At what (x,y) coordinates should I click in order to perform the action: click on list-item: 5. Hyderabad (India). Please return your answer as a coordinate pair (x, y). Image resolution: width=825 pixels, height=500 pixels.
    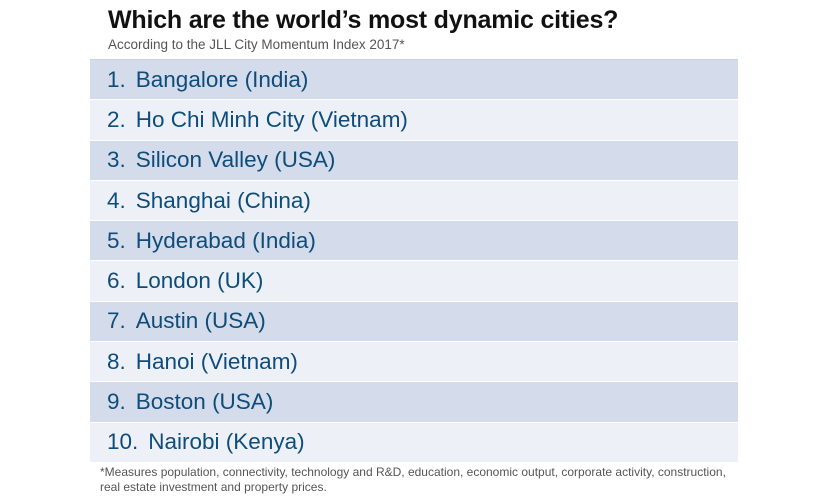
    Looking at the image, I should click on (414, 241).